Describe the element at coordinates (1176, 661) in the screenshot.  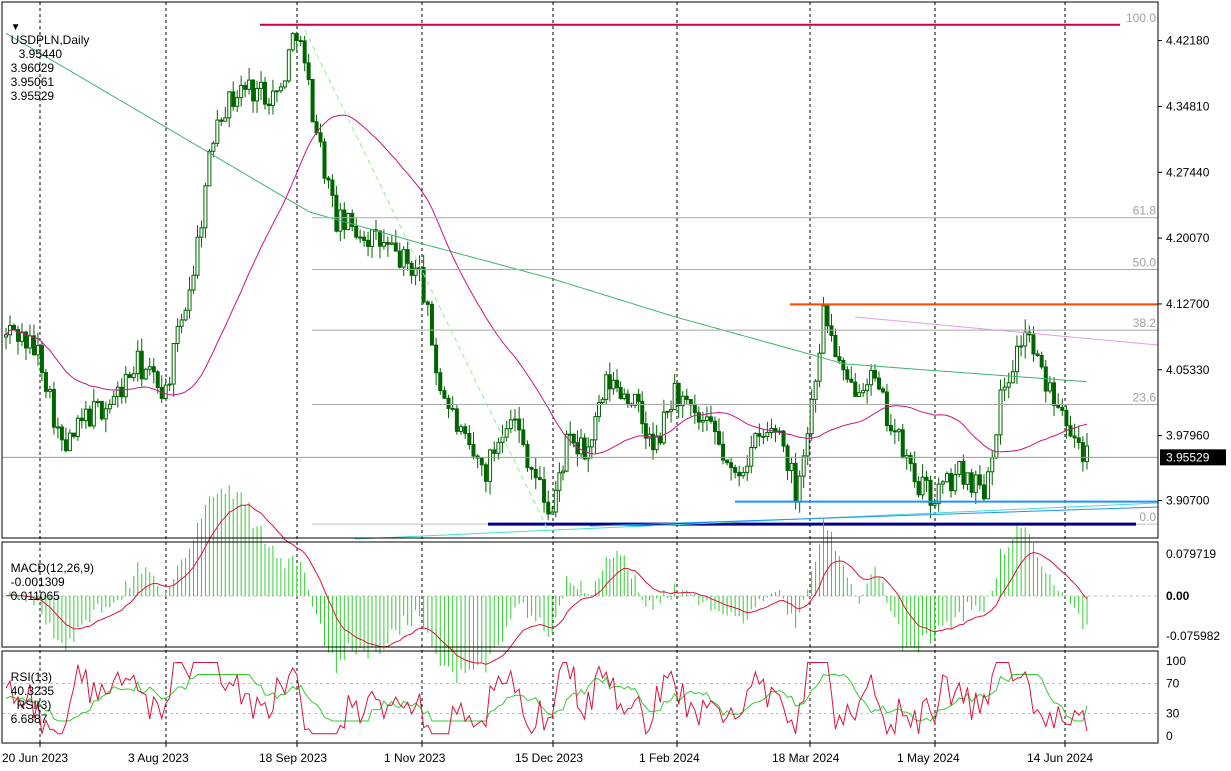
I see `rsi-tick-label: 100` at that location.